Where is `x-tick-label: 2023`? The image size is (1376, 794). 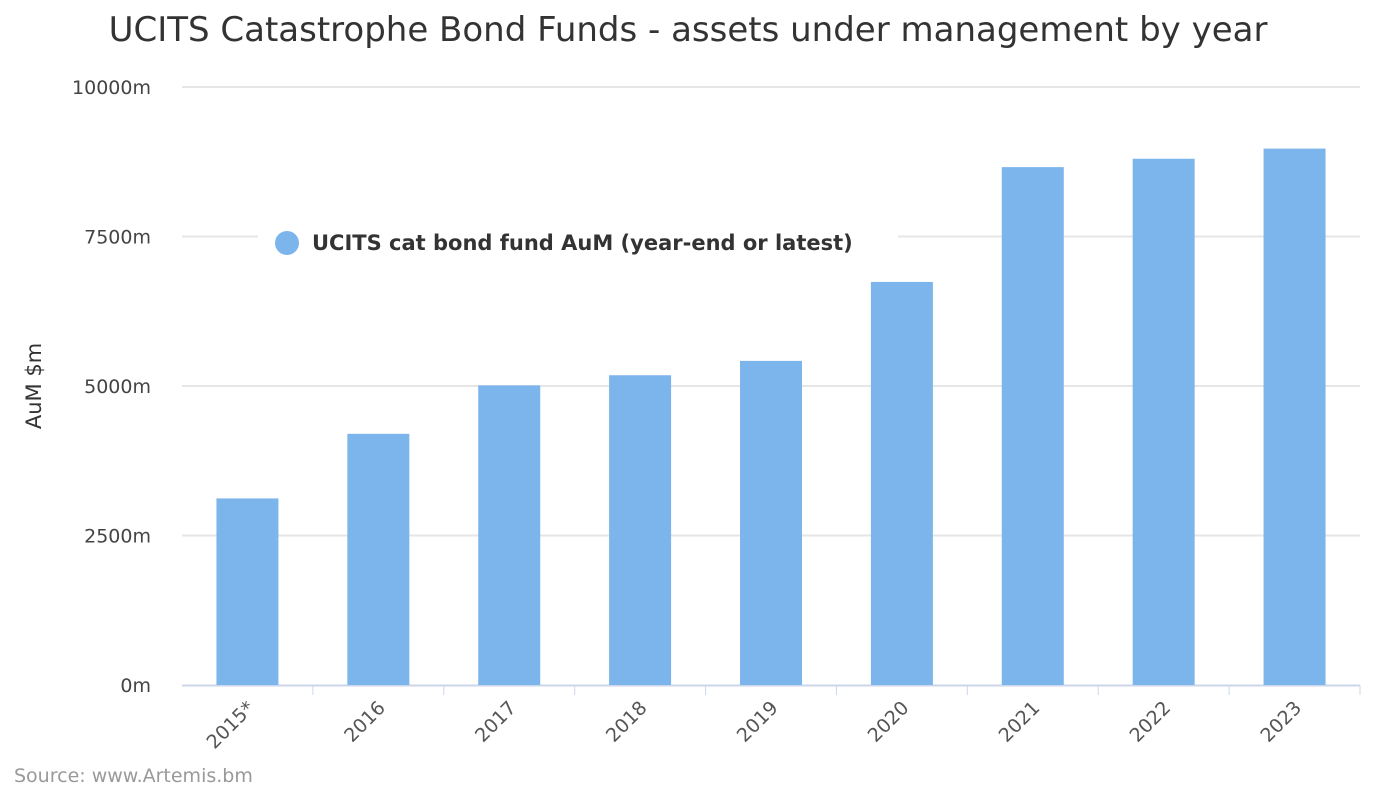
x-tick-label: 2023 is located at coordinates (1281, 722).